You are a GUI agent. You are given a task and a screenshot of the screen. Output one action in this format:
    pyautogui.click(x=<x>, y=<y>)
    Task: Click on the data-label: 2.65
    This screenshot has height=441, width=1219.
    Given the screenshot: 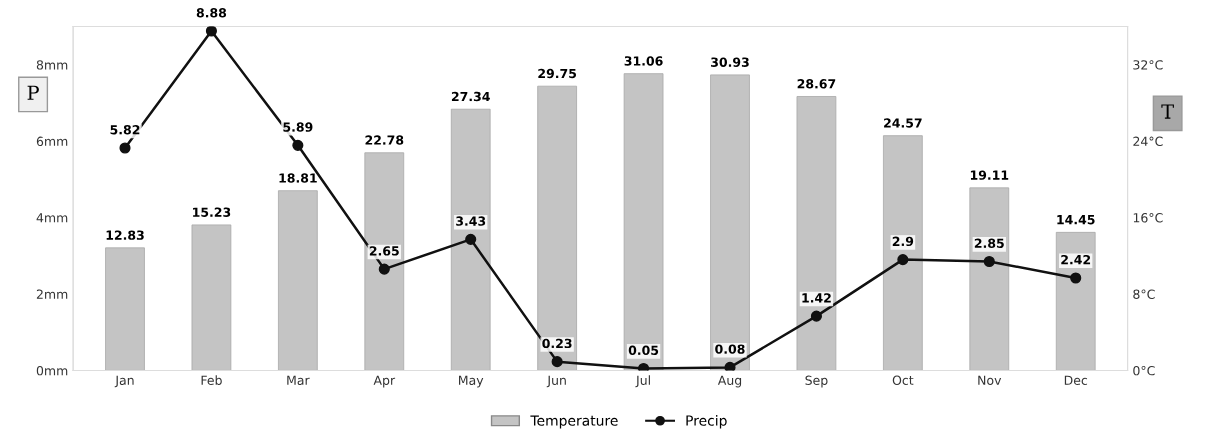 What is the action you would take?
    pyautogui.click(x=384, y=251)
    